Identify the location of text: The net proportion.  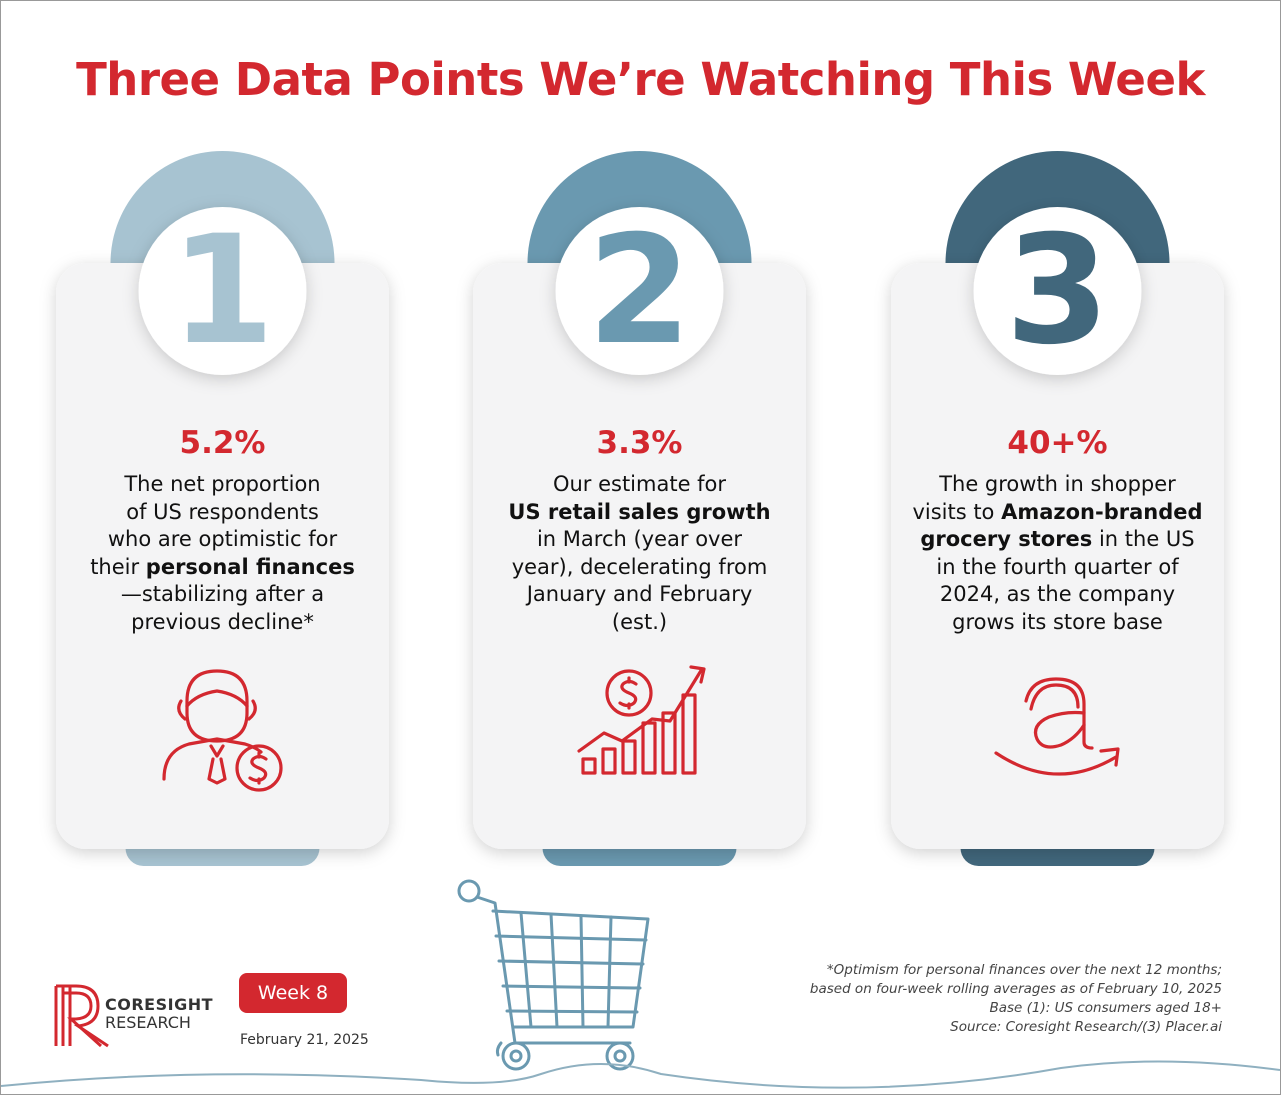
(222, 484).